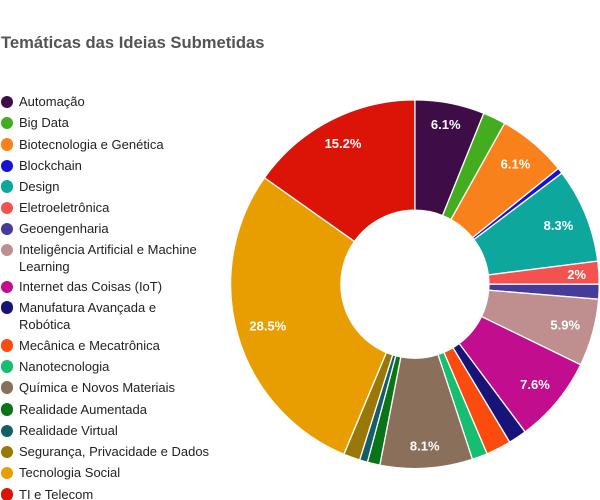 This screenshot has width=600, height=500. I want to click on svg-text: 2%, so click(576, 274).